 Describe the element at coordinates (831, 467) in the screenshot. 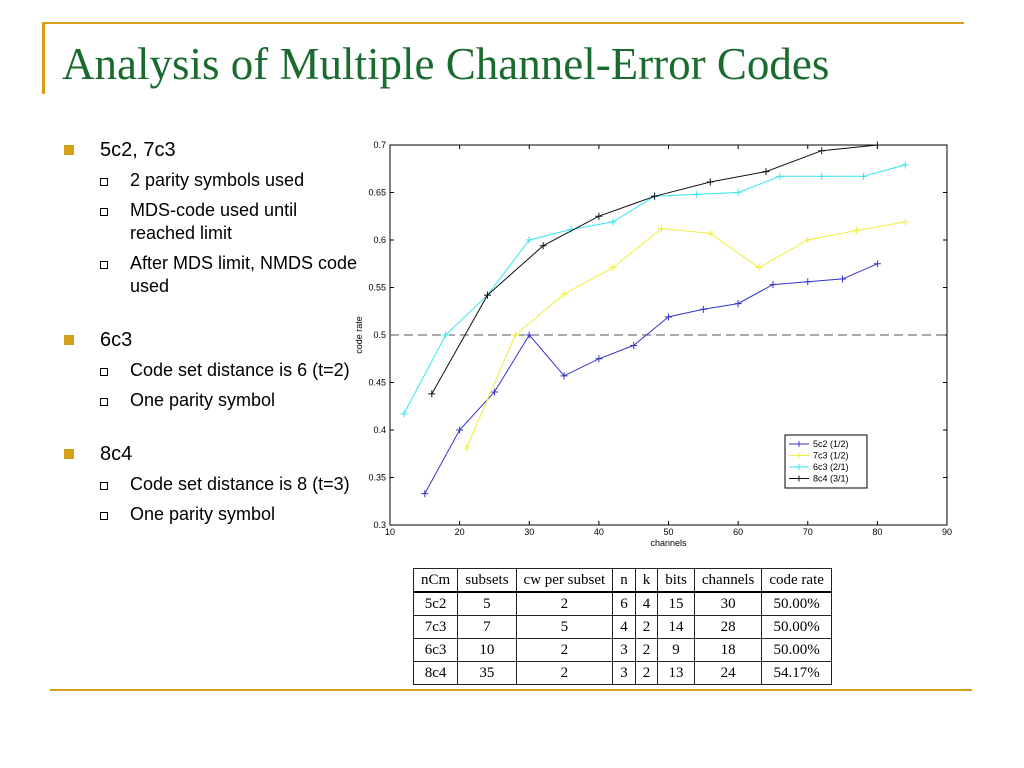

I see `legend-label: 6c3 (2/1)` at that location.